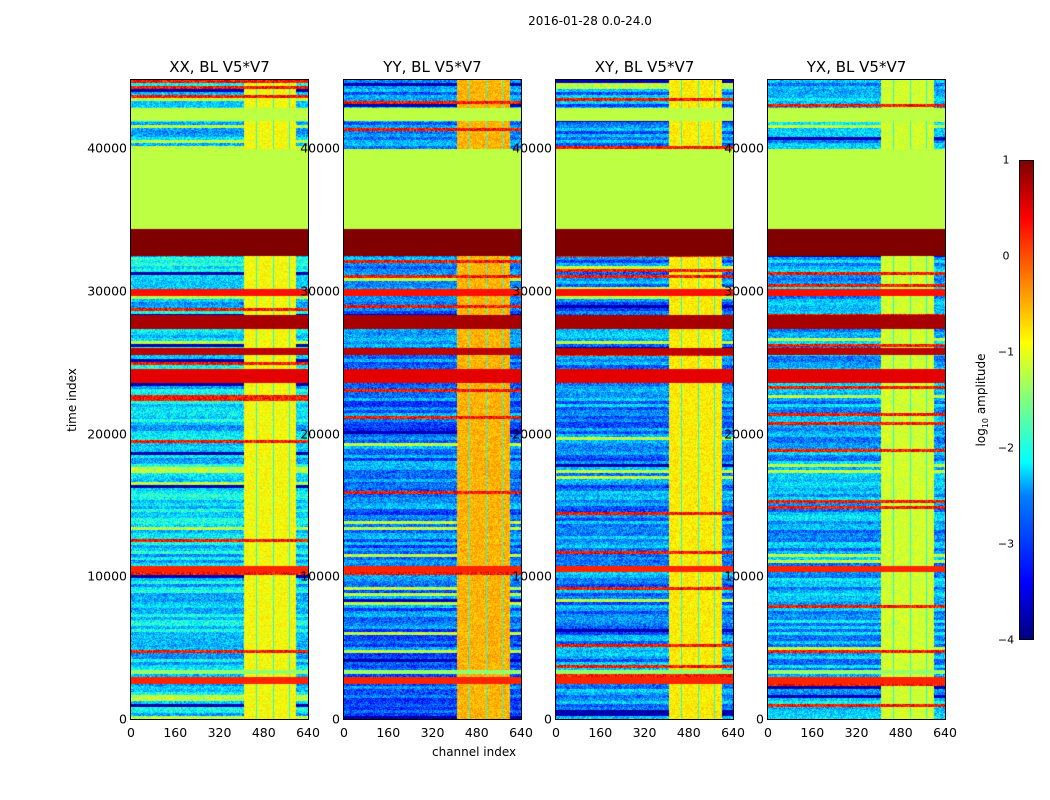  I want to click on panel-title: XX, BL V5*V7, so click(219, 67).